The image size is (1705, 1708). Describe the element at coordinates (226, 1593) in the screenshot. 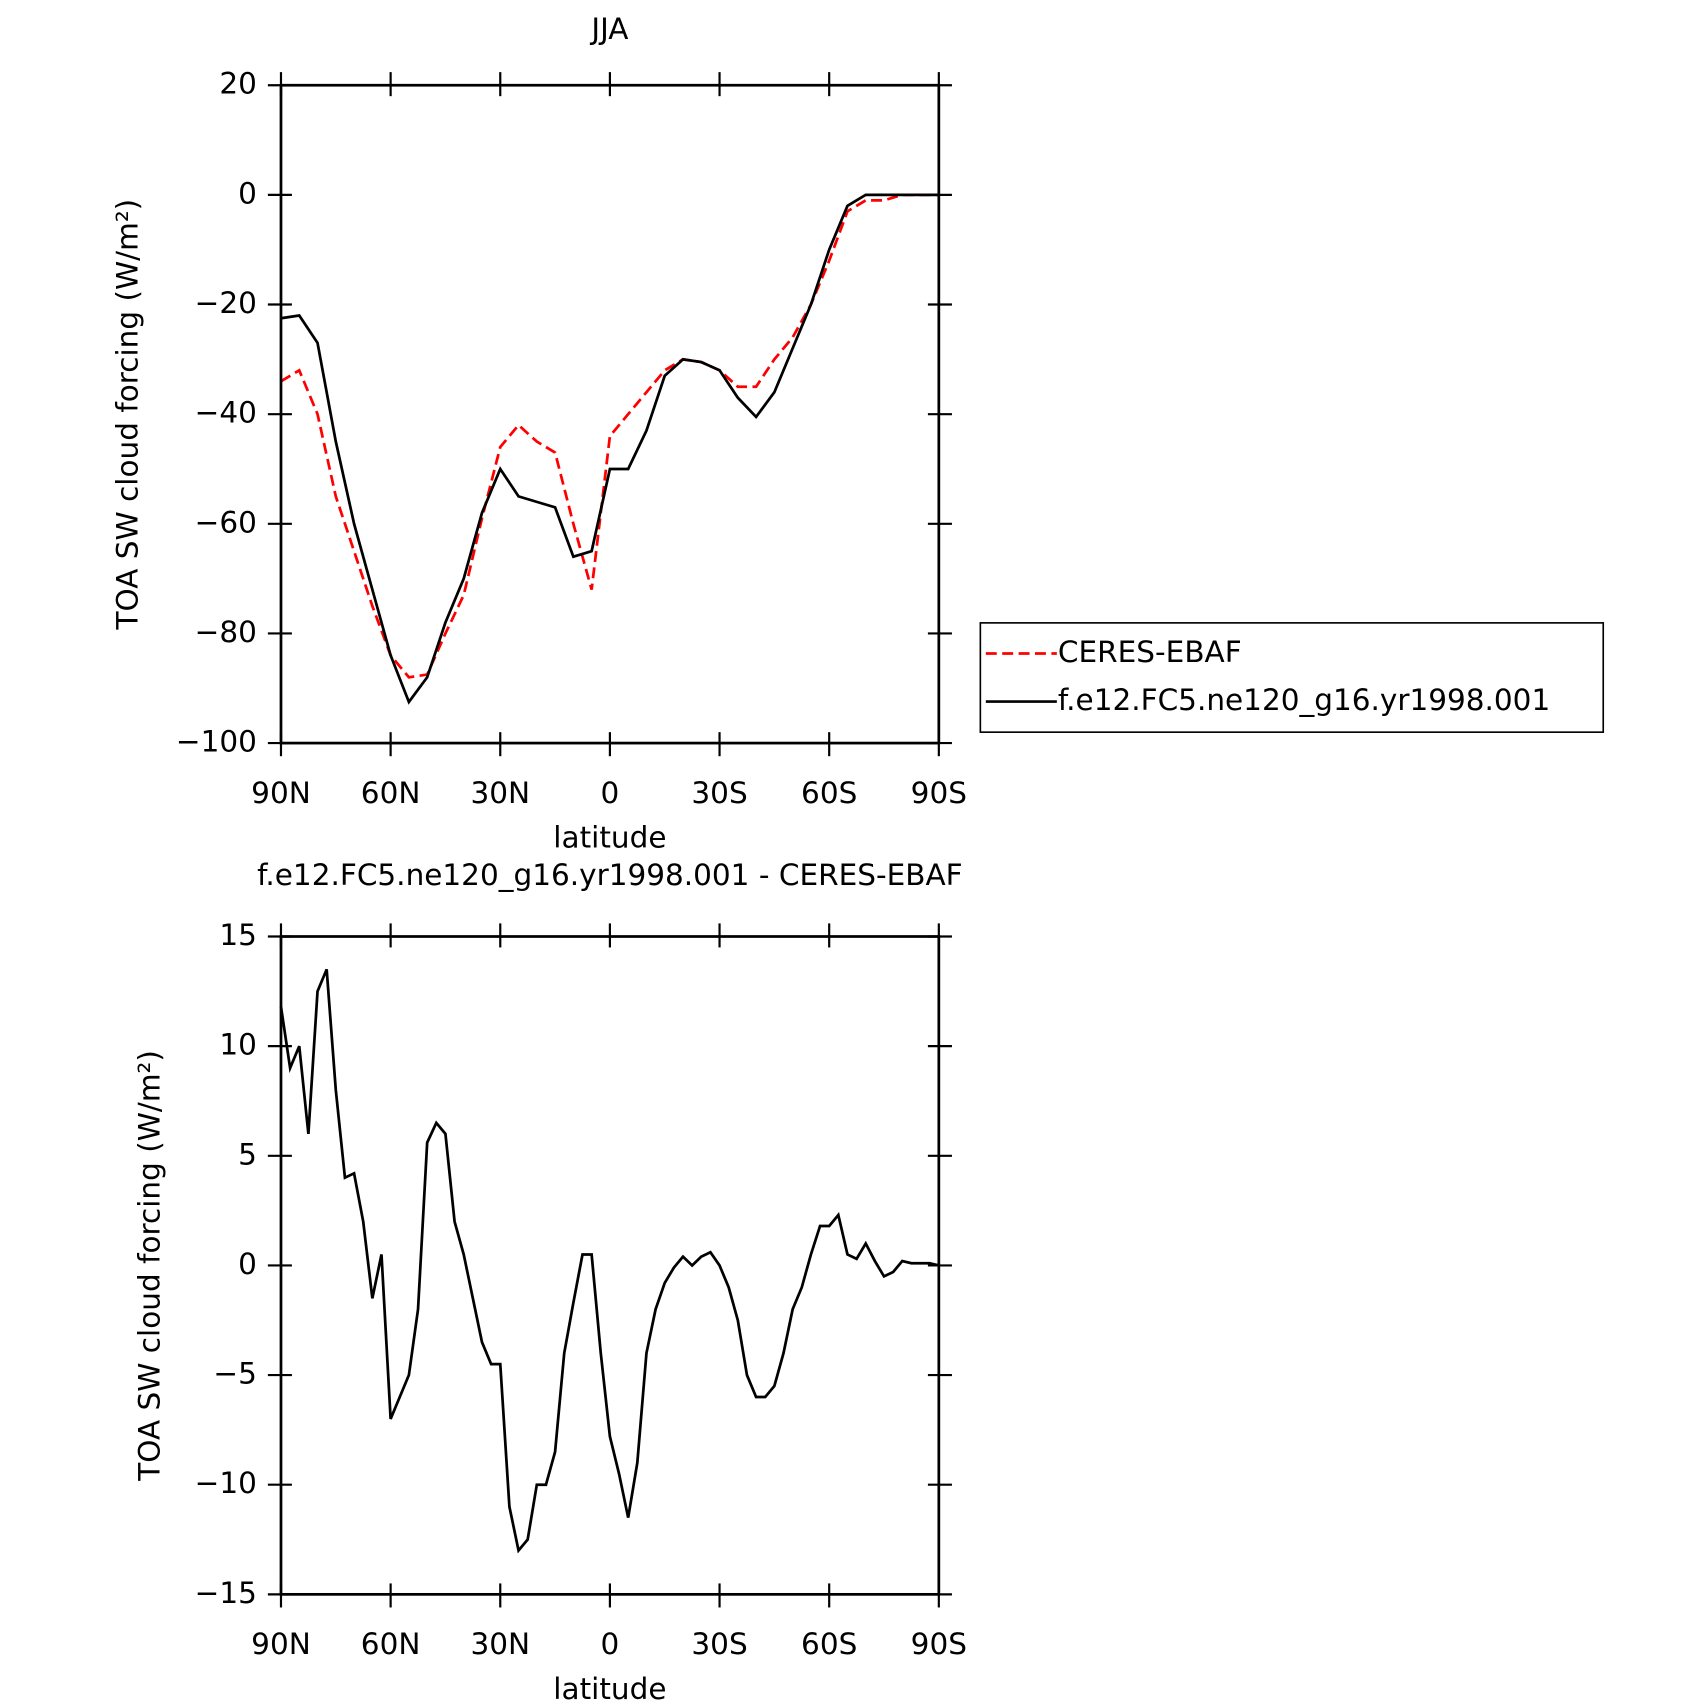

I see `y-tick-label: −15` at that location.